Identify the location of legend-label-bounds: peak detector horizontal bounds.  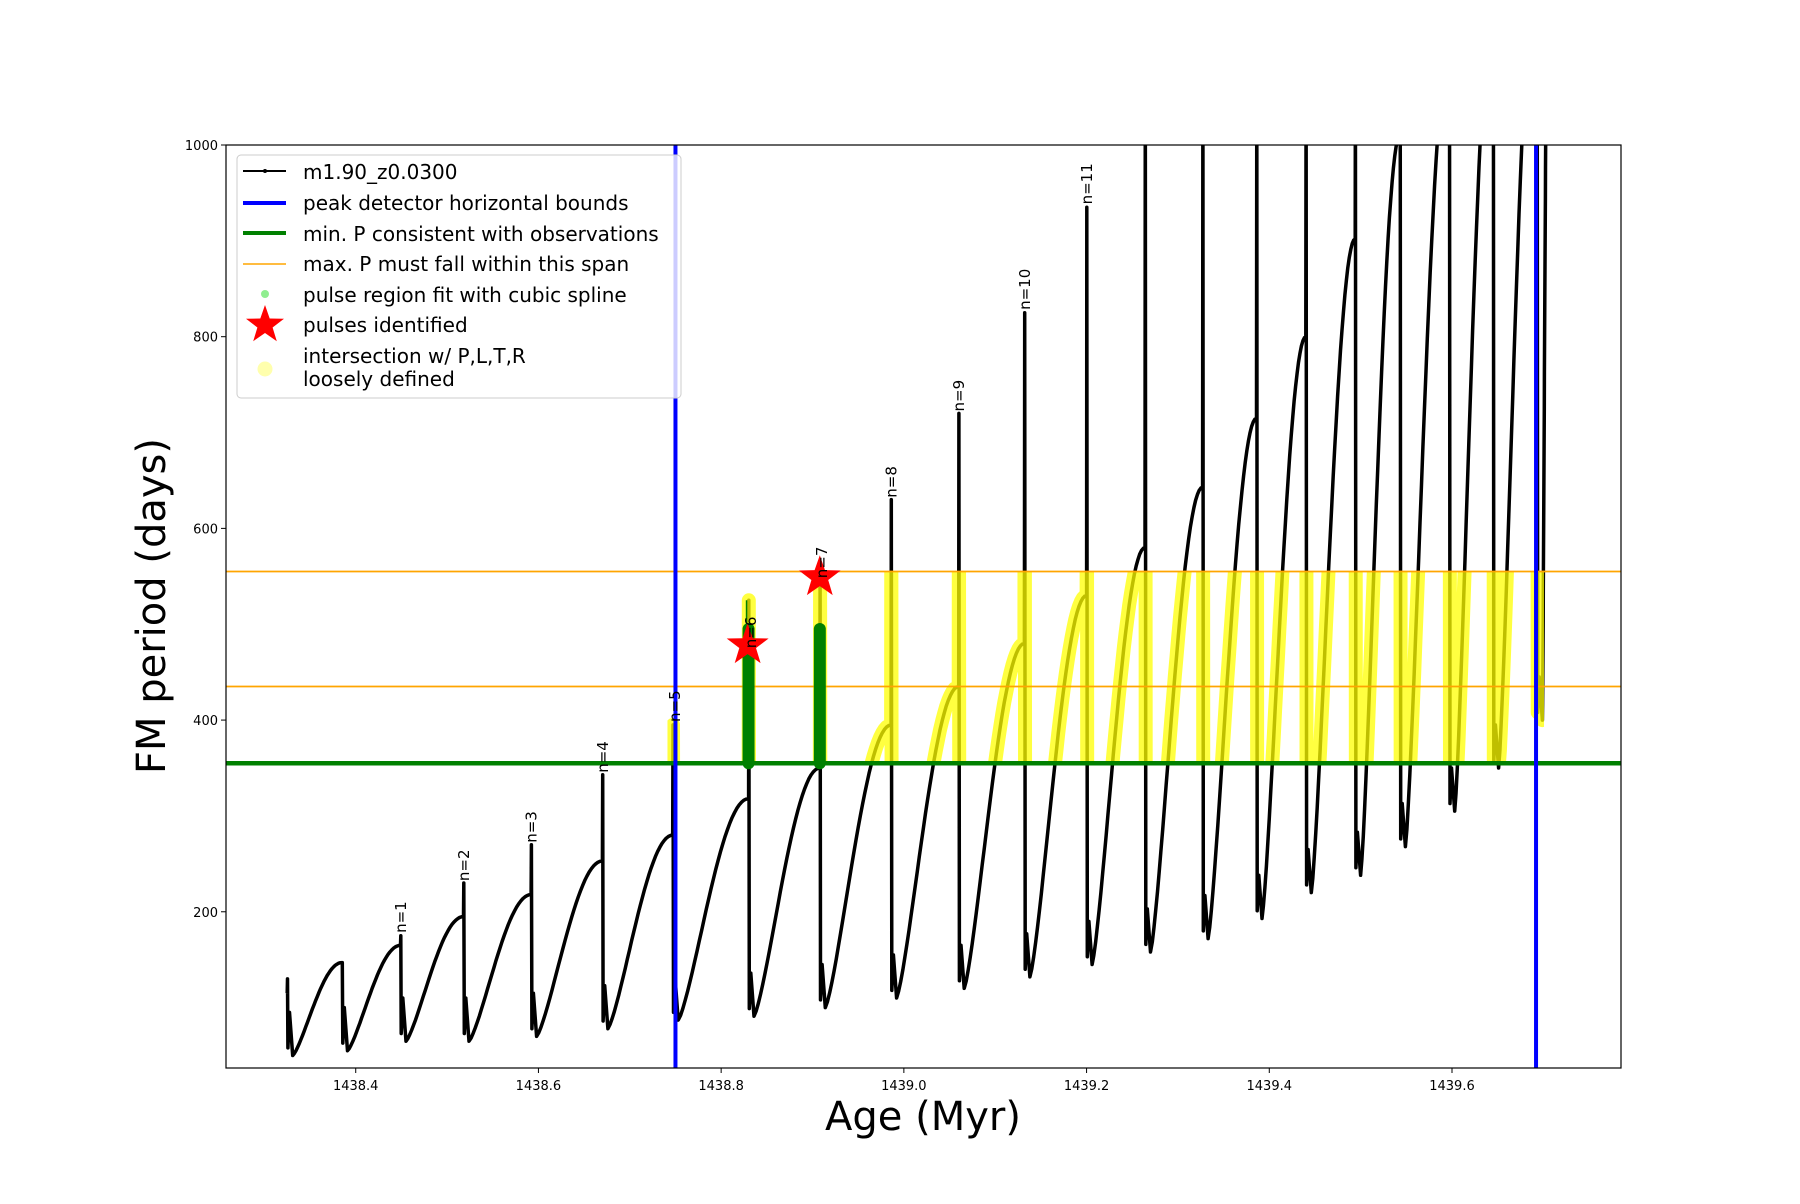
(466, 203).